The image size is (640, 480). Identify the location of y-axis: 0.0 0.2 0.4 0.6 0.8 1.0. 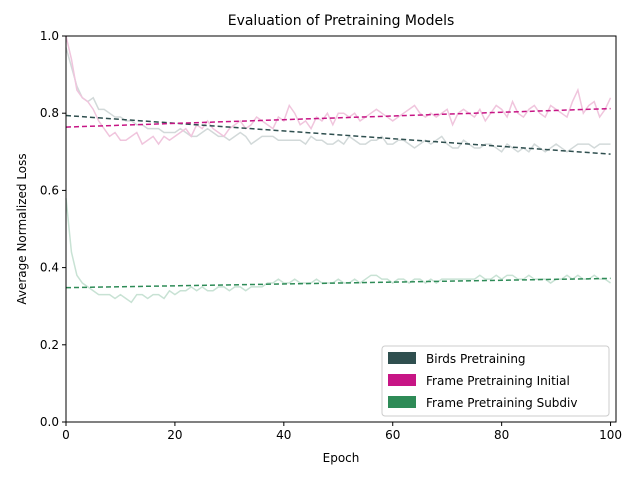
(53, 229).